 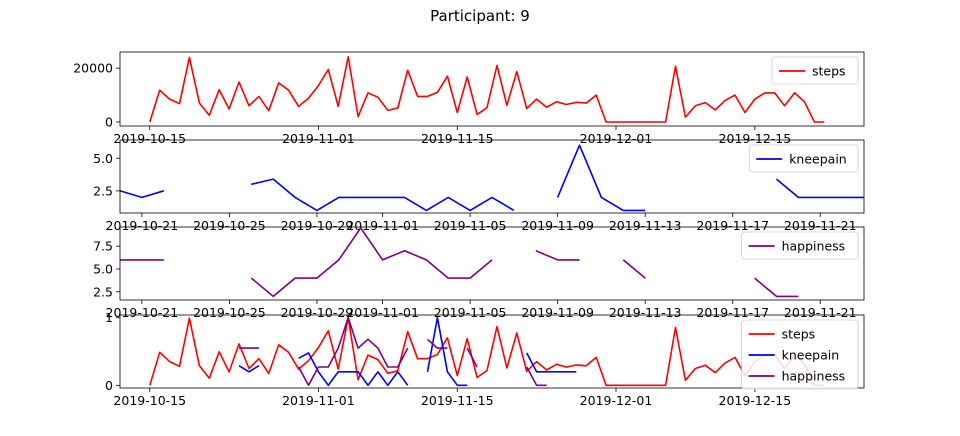 I want to click on legend: kneepain, so click(x=803, y=158).